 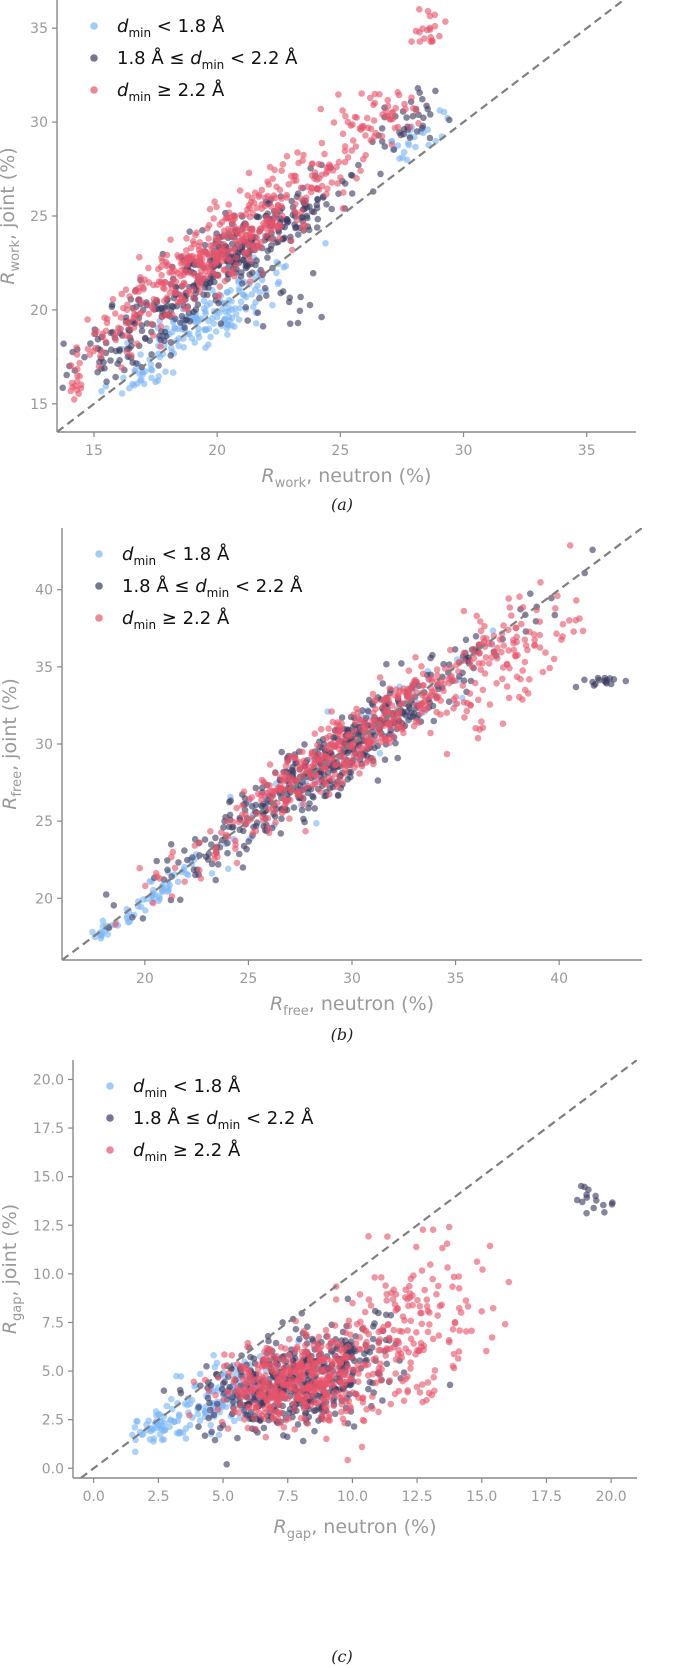 I want to click on y-tick-label: 5.0, so click(x=53, y=1372).